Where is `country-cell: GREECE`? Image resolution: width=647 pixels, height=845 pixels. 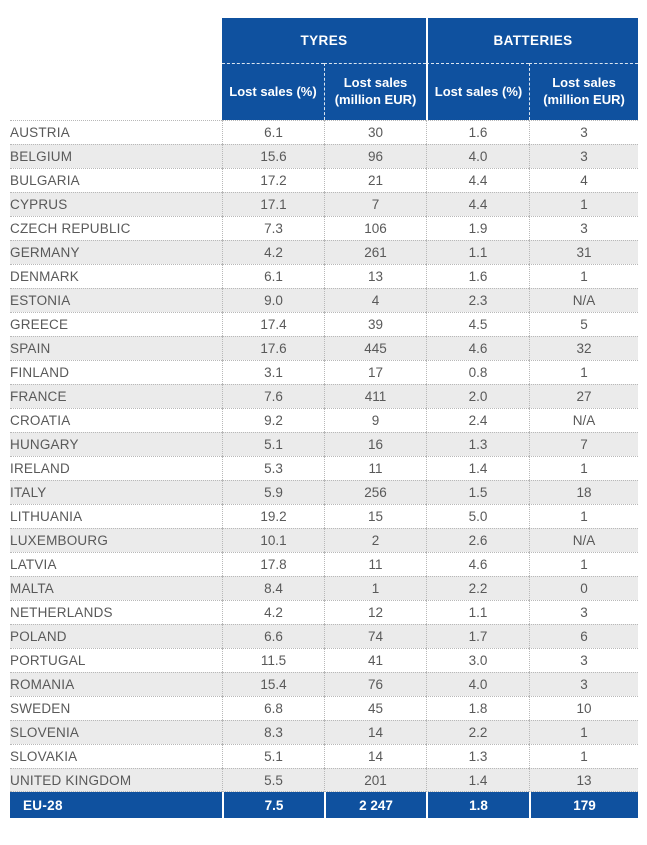
country-cell: GREECE is located at coordinates (116, 324).